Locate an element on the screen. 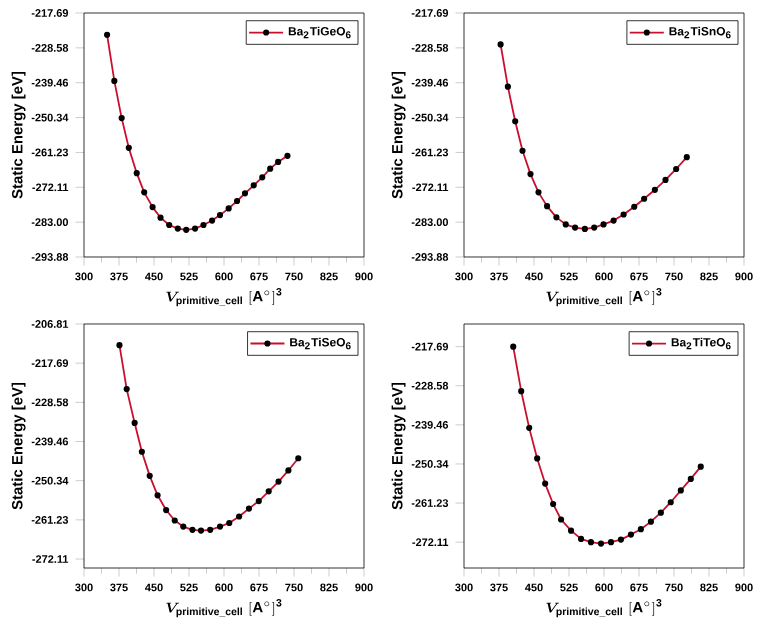 Image resolution: width=760 pixels, height=622 pixels. line-series is located at coordinates (593, 136).